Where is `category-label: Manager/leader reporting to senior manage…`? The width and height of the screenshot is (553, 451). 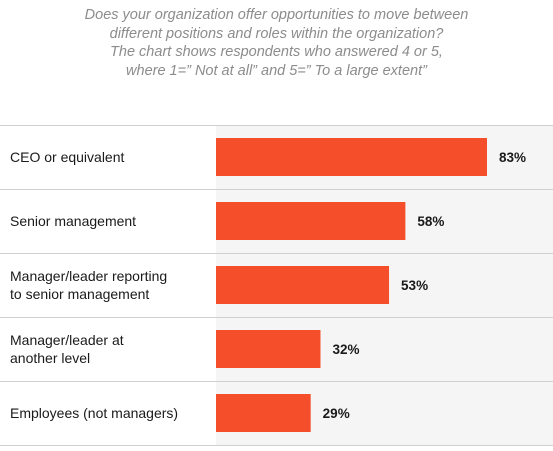 category-label: Manager/leader reporting to senior manage… is located at coordinates (88, 285).